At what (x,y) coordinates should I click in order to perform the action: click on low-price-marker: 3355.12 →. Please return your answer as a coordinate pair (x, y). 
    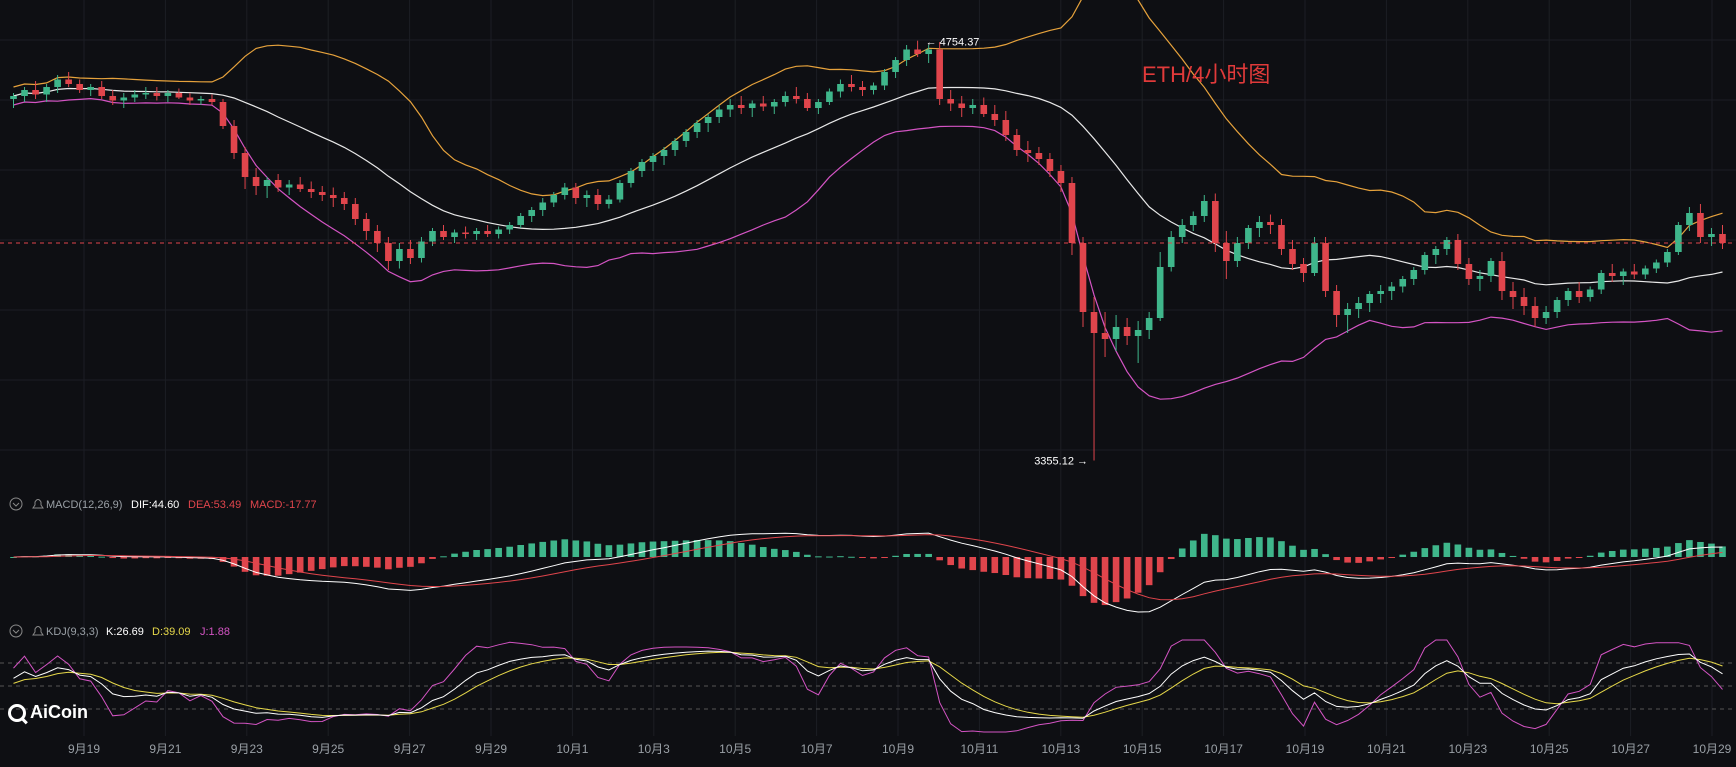
    Looking at the image, I should click on (1061, 461).